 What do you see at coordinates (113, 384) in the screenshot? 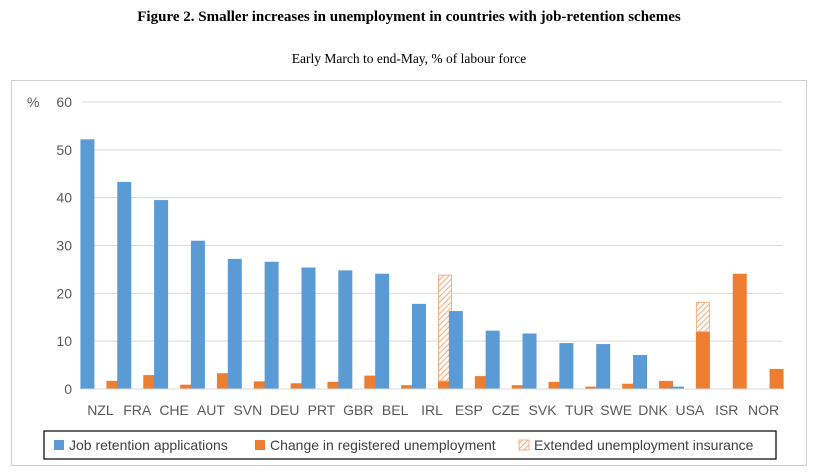
I see `bar-unemployment-nzl` at bounding box center [113, 384].